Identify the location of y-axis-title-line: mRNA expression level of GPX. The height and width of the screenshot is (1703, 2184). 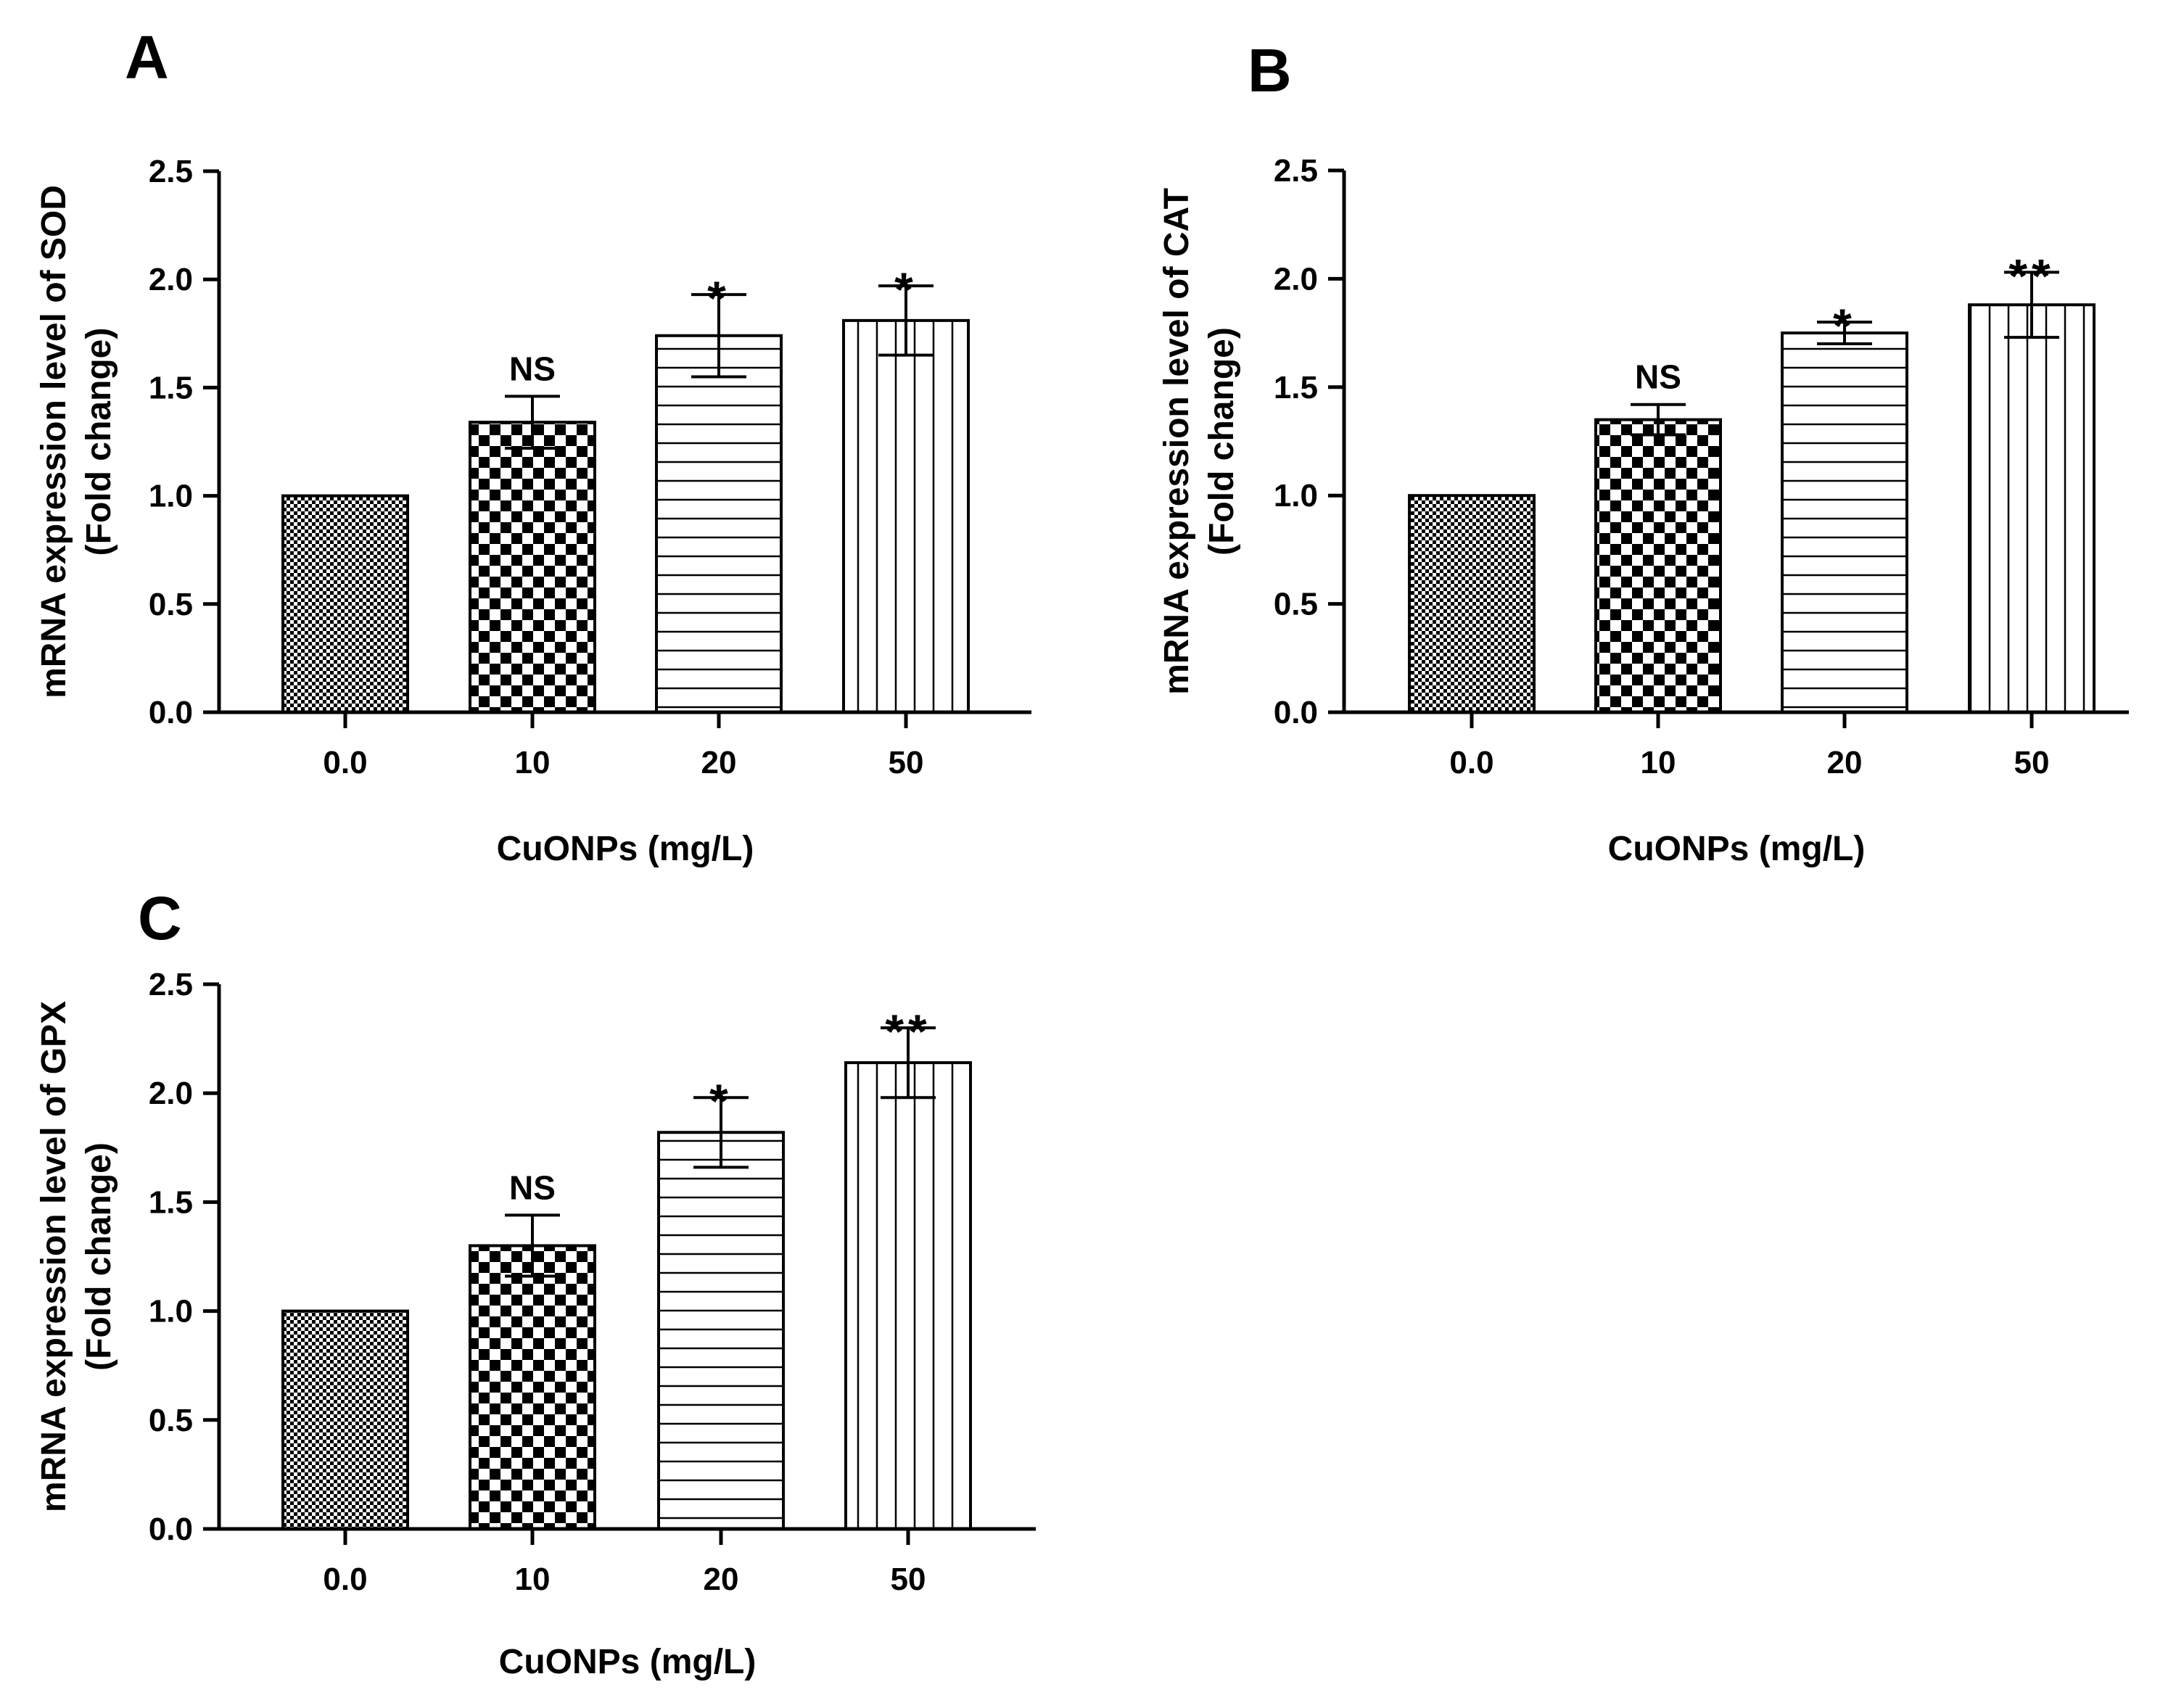
(54, 1256).